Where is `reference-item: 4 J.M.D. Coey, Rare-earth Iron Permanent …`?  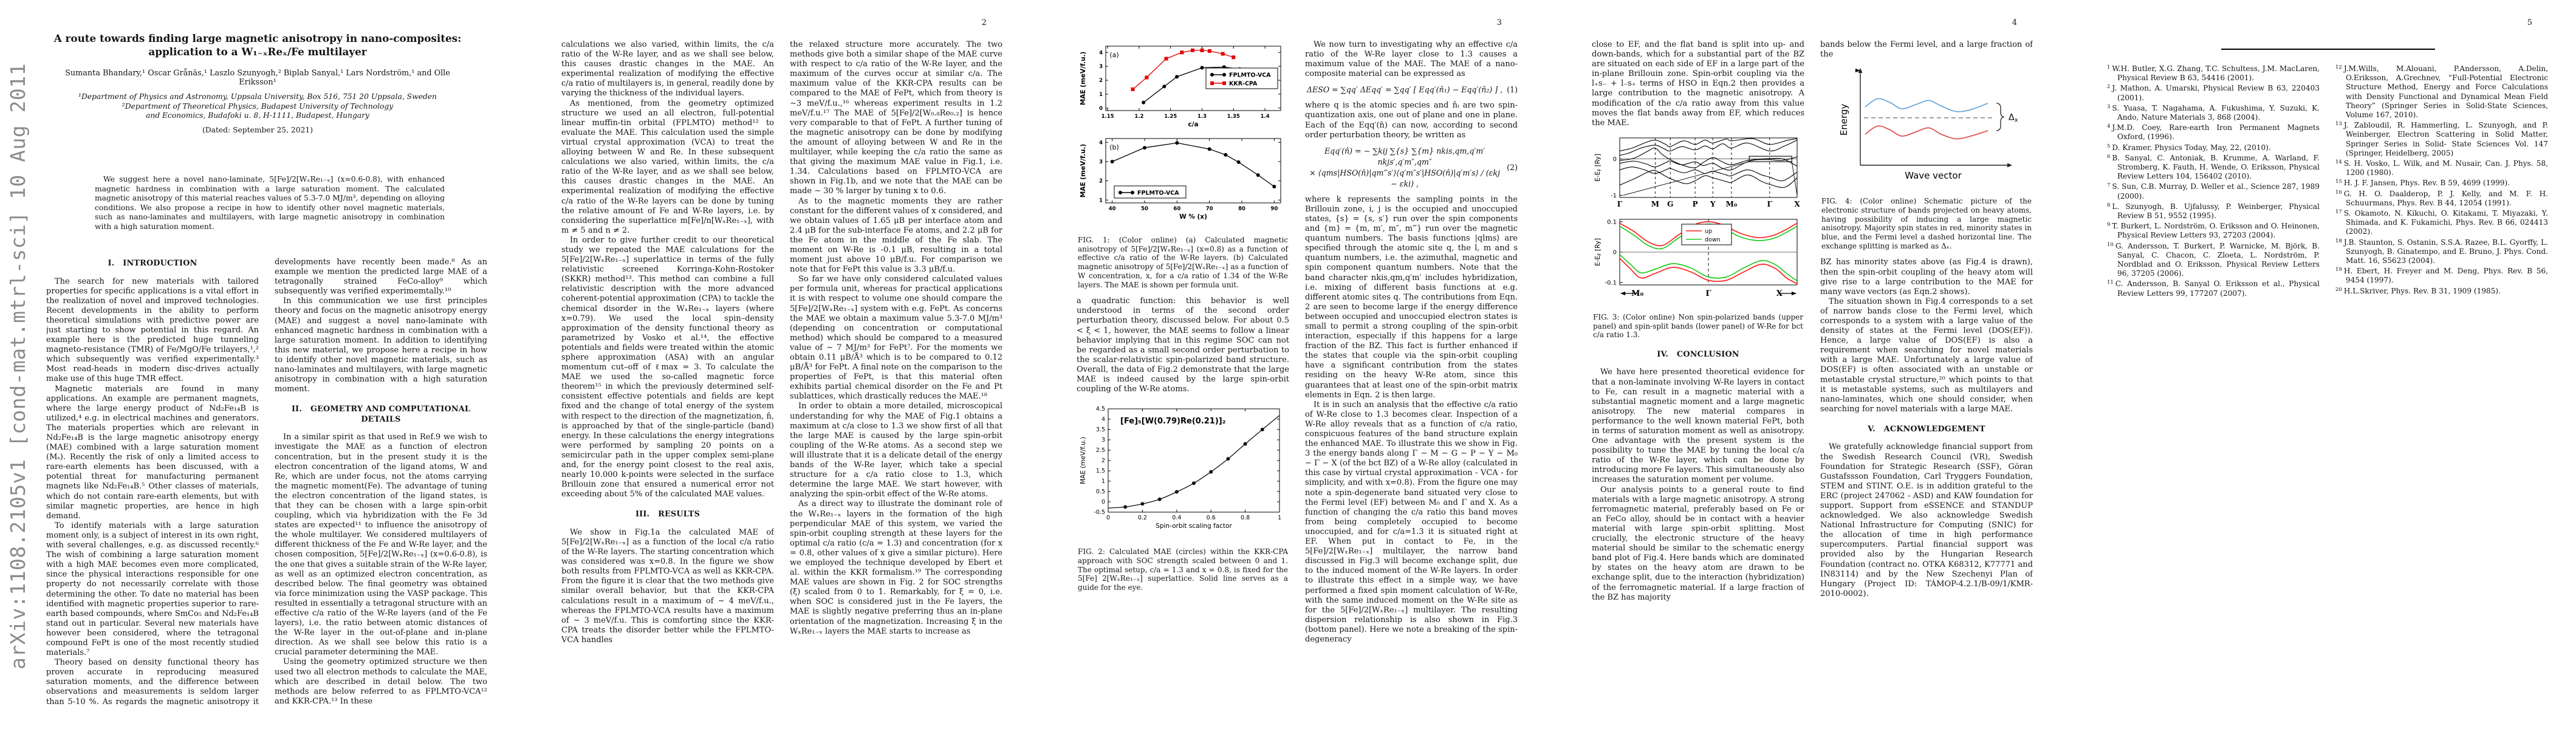
reference-item: 4 J.M.D. Coey, Rare-earth Iron Permanent … is located at coordinates (2213, 132).